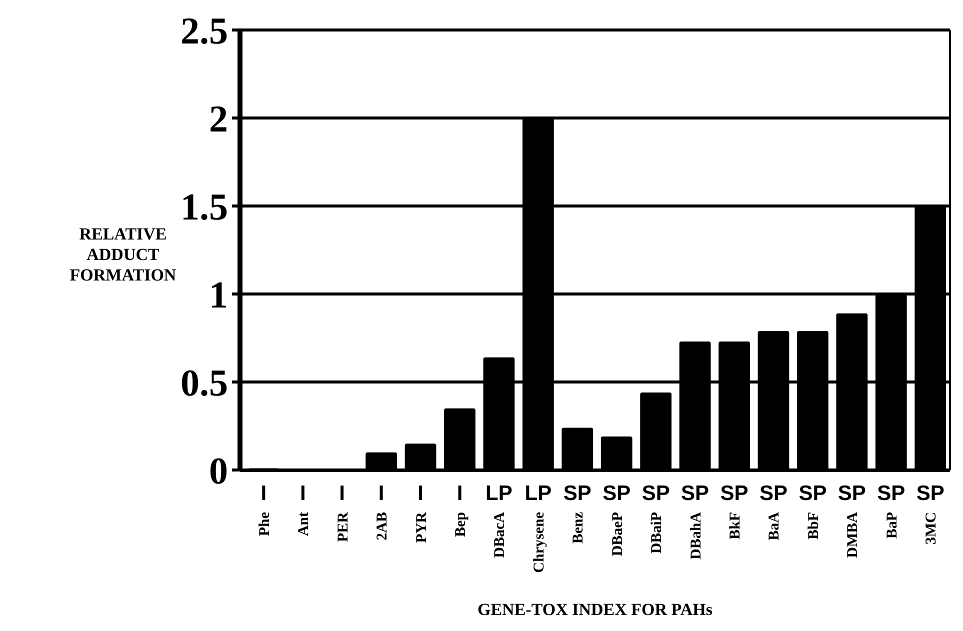 This screenshot has width=963, height=631. I want to click on x-tick-label: PYR, so click(422, 527).